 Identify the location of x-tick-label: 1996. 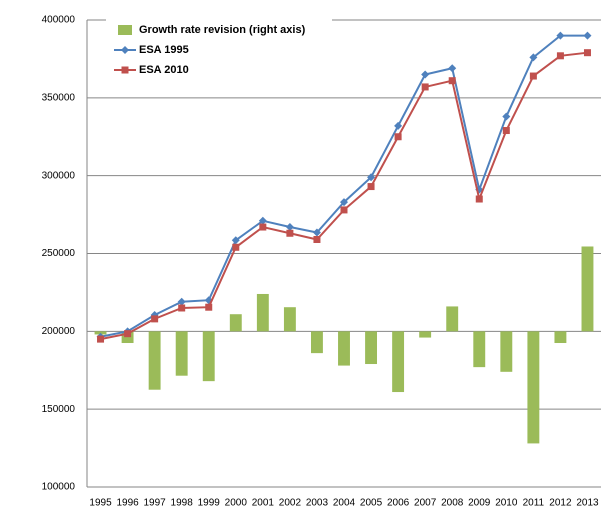
(127, 503).